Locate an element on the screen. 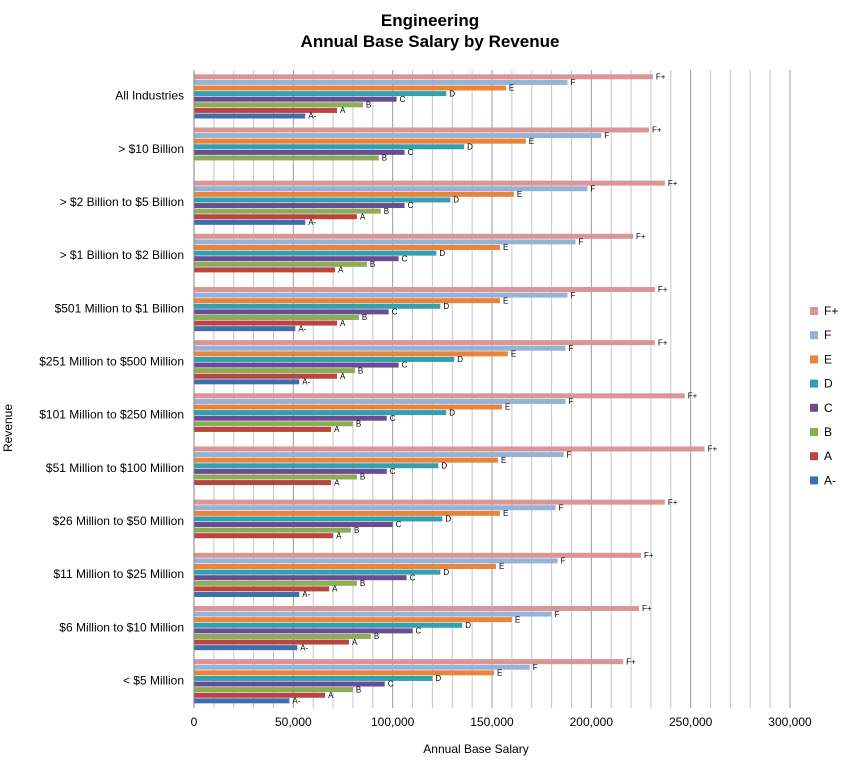  category-label: $101 Million to $250 Million is located at coordinates (111, 415).